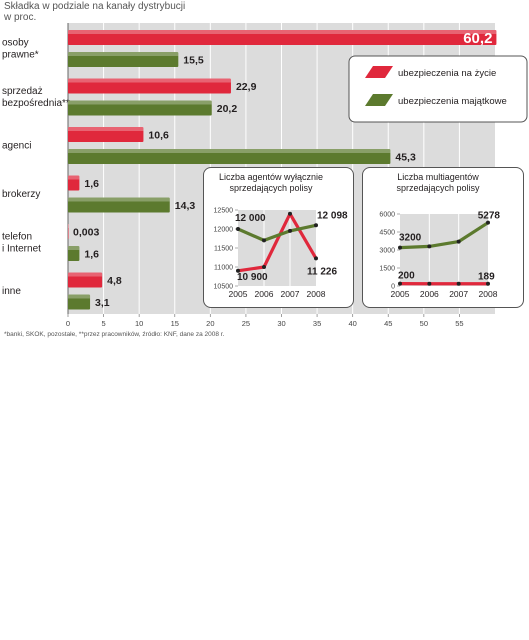 The height and width of the screenshot is (640, 529). Describe the element at coordinates (447, 73) in the screenshot. I see `legend-label-life: ubezpieczenia na życie` at that location.